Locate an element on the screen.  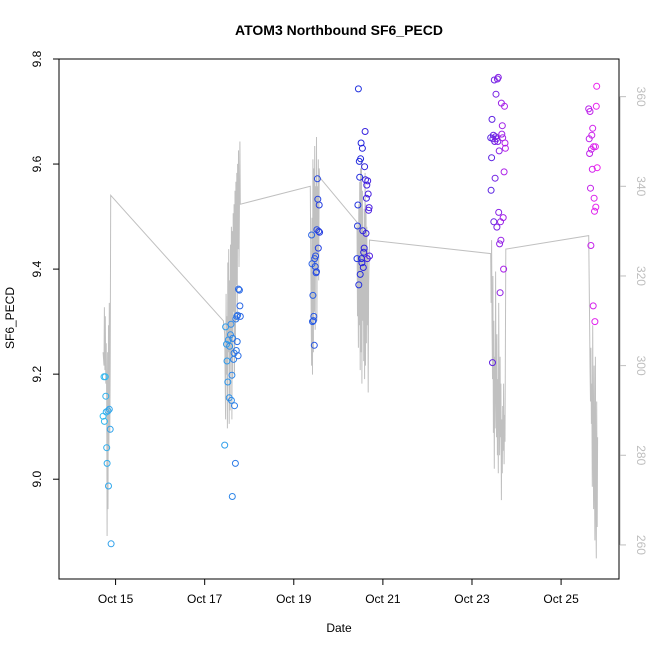
secondary-y-axis: 260 280 300 320 340 360 is located at coordinates (633, 321).